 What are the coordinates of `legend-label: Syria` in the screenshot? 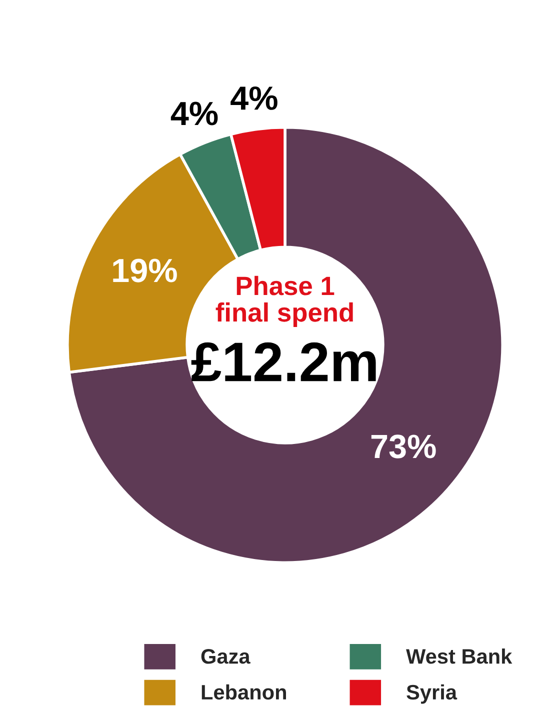 It's located at (432, 694).